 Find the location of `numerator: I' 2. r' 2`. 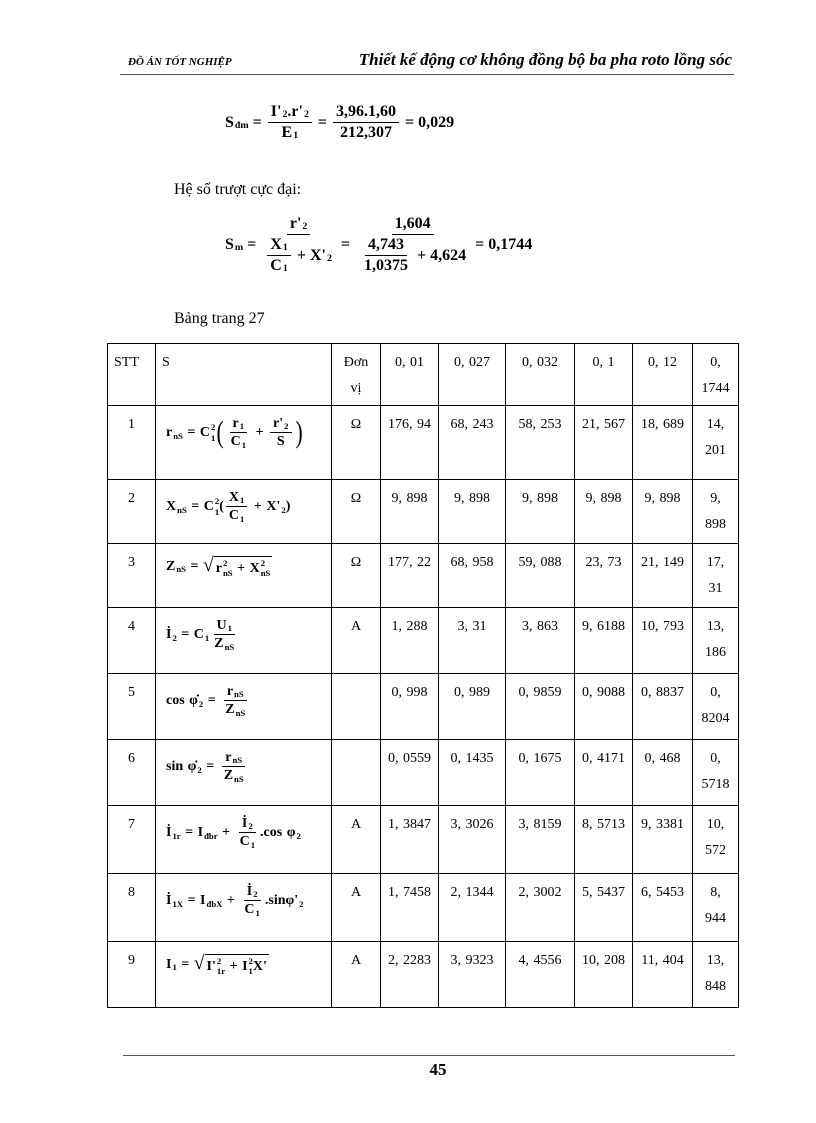

numerator: I' 2. r' 2 is located at coordinates (289, 113).